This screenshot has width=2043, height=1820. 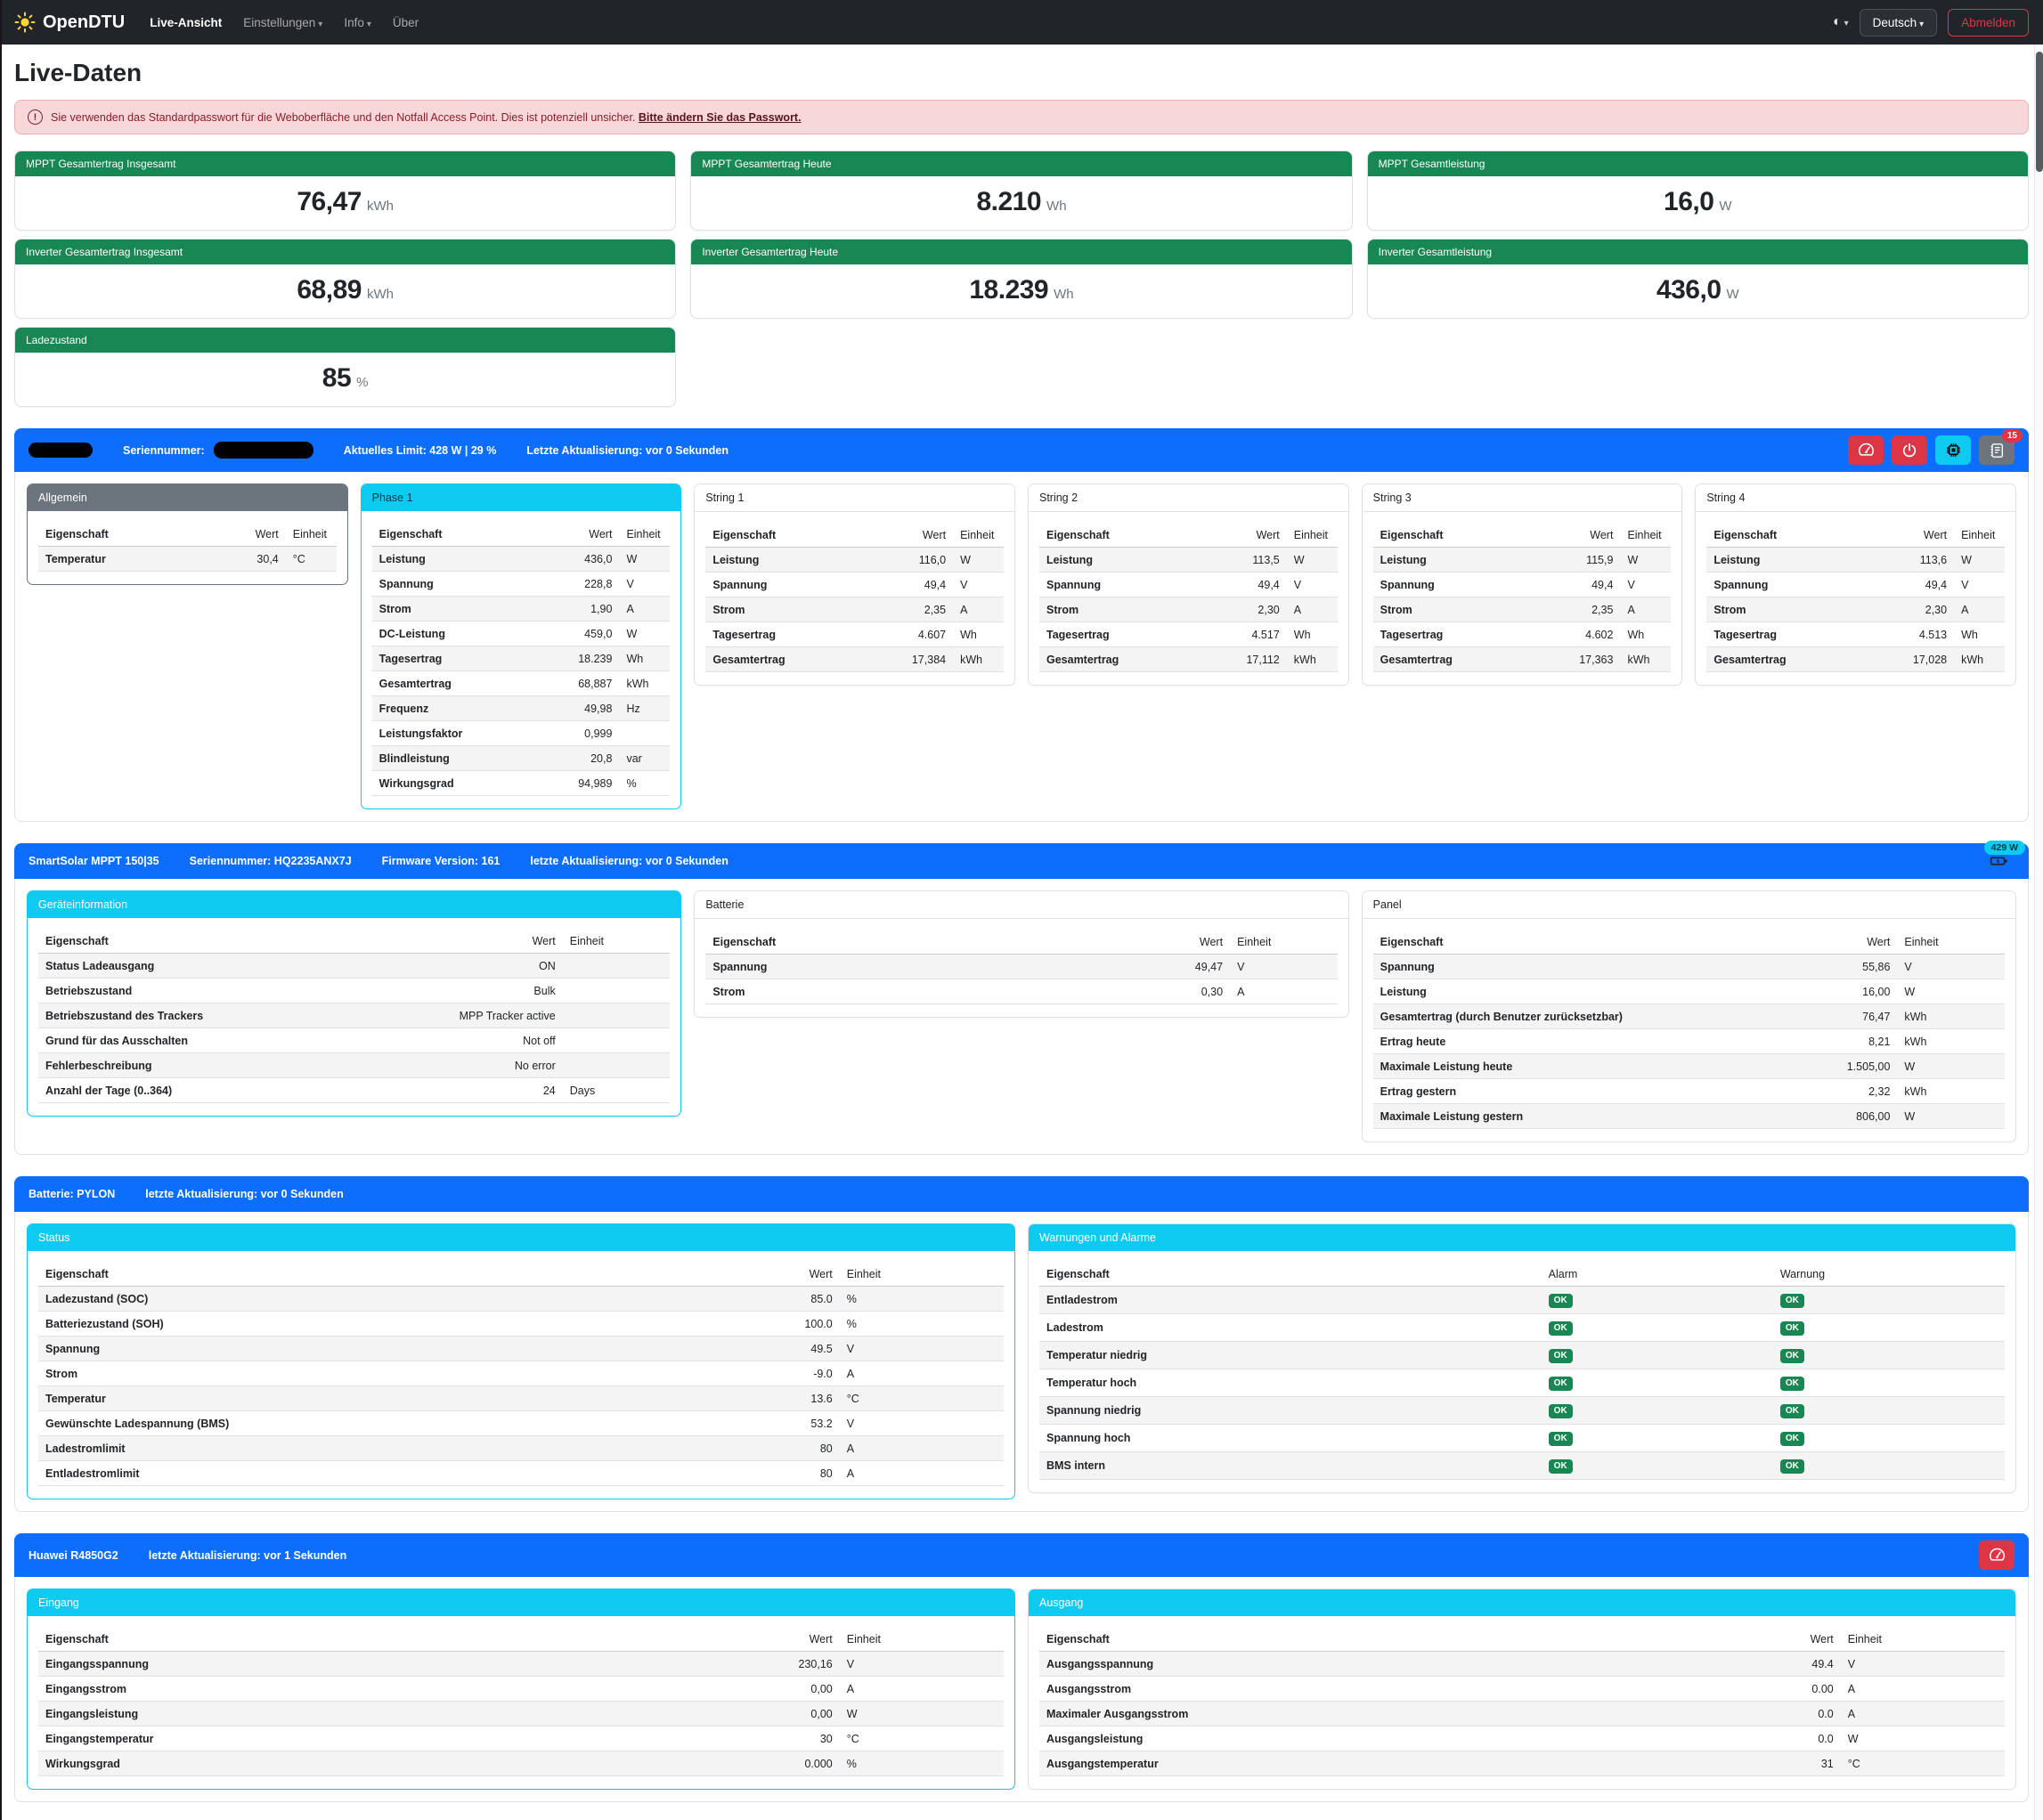 I want to click on table-row: Fehlerbeschreibung No error, so click(x=354, y=1065).